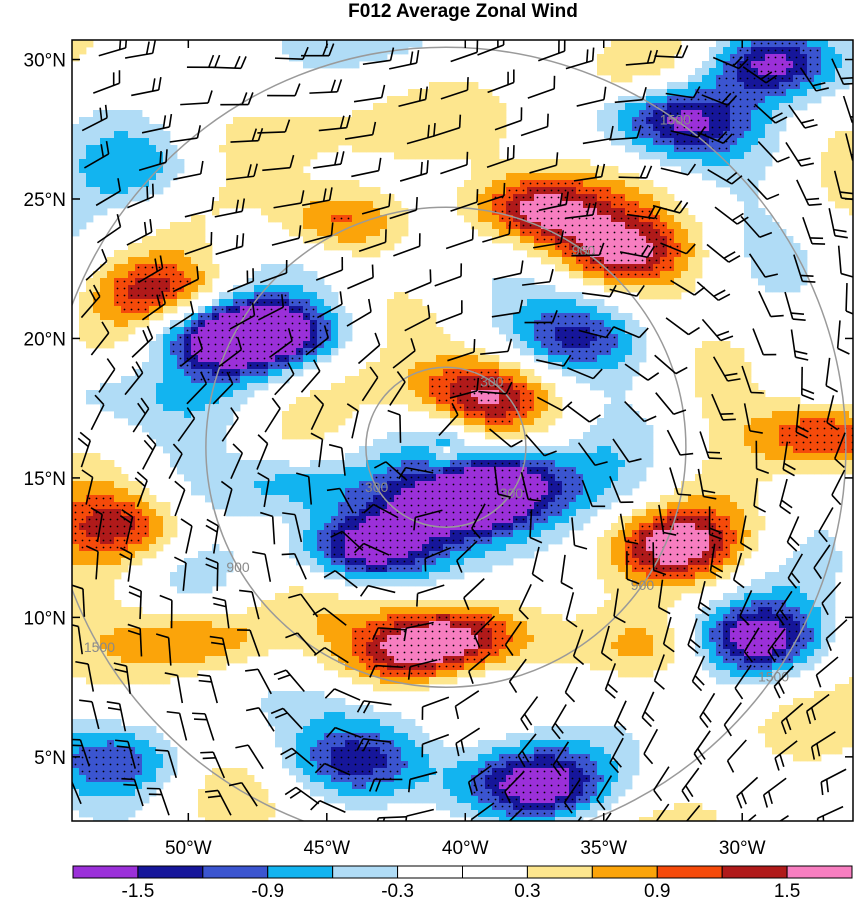 This screenshot has height=900, width=855. Describe the element at coordinates (787, 890) in the screenshot. I see `colorbar-label: 1.5` at that location.